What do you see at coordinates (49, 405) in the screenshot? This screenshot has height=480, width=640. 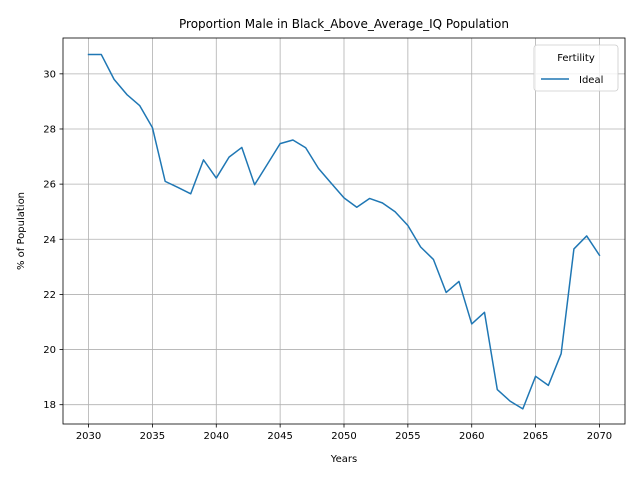 I see `y-tick-label: 18` at bounding box center [49, 405].